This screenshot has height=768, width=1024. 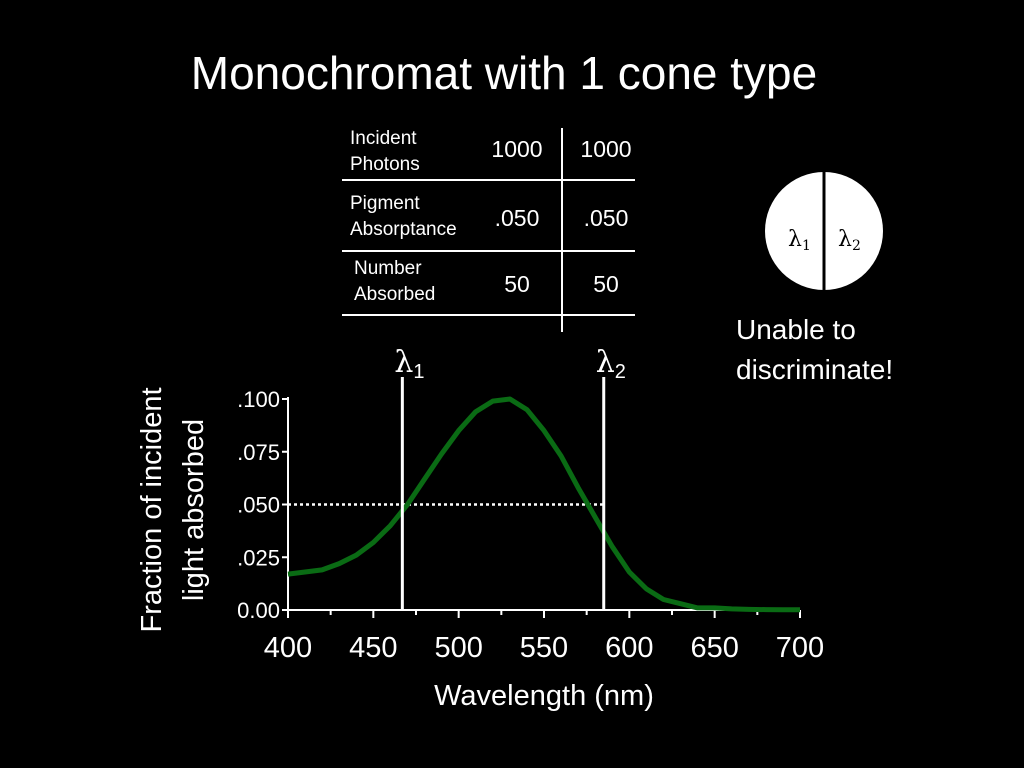 I want to click on y-tick-label: 0.00, so click(x=258, y=610).